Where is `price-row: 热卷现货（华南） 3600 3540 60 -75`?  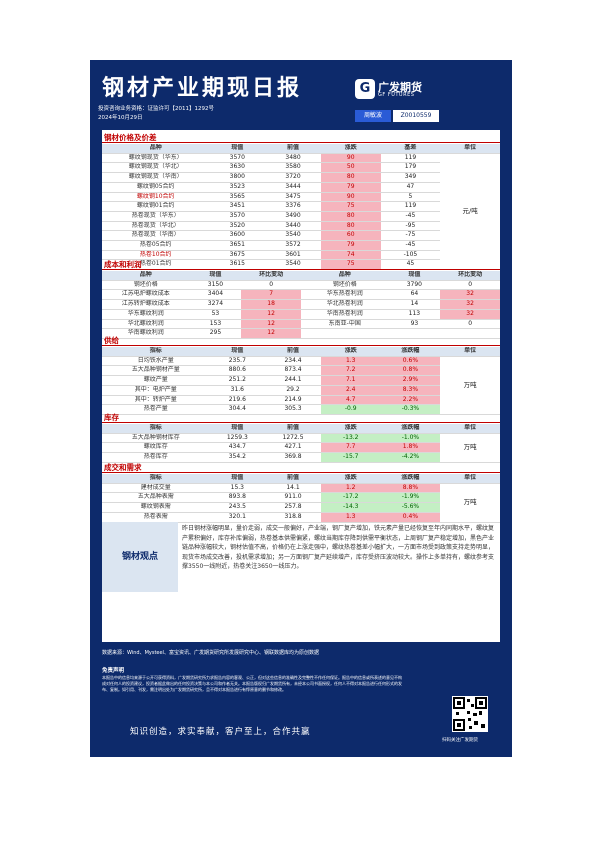
price-row: 热卷现货（华南） 3600 3540 60 -75 is located at coordinates (301, 236).